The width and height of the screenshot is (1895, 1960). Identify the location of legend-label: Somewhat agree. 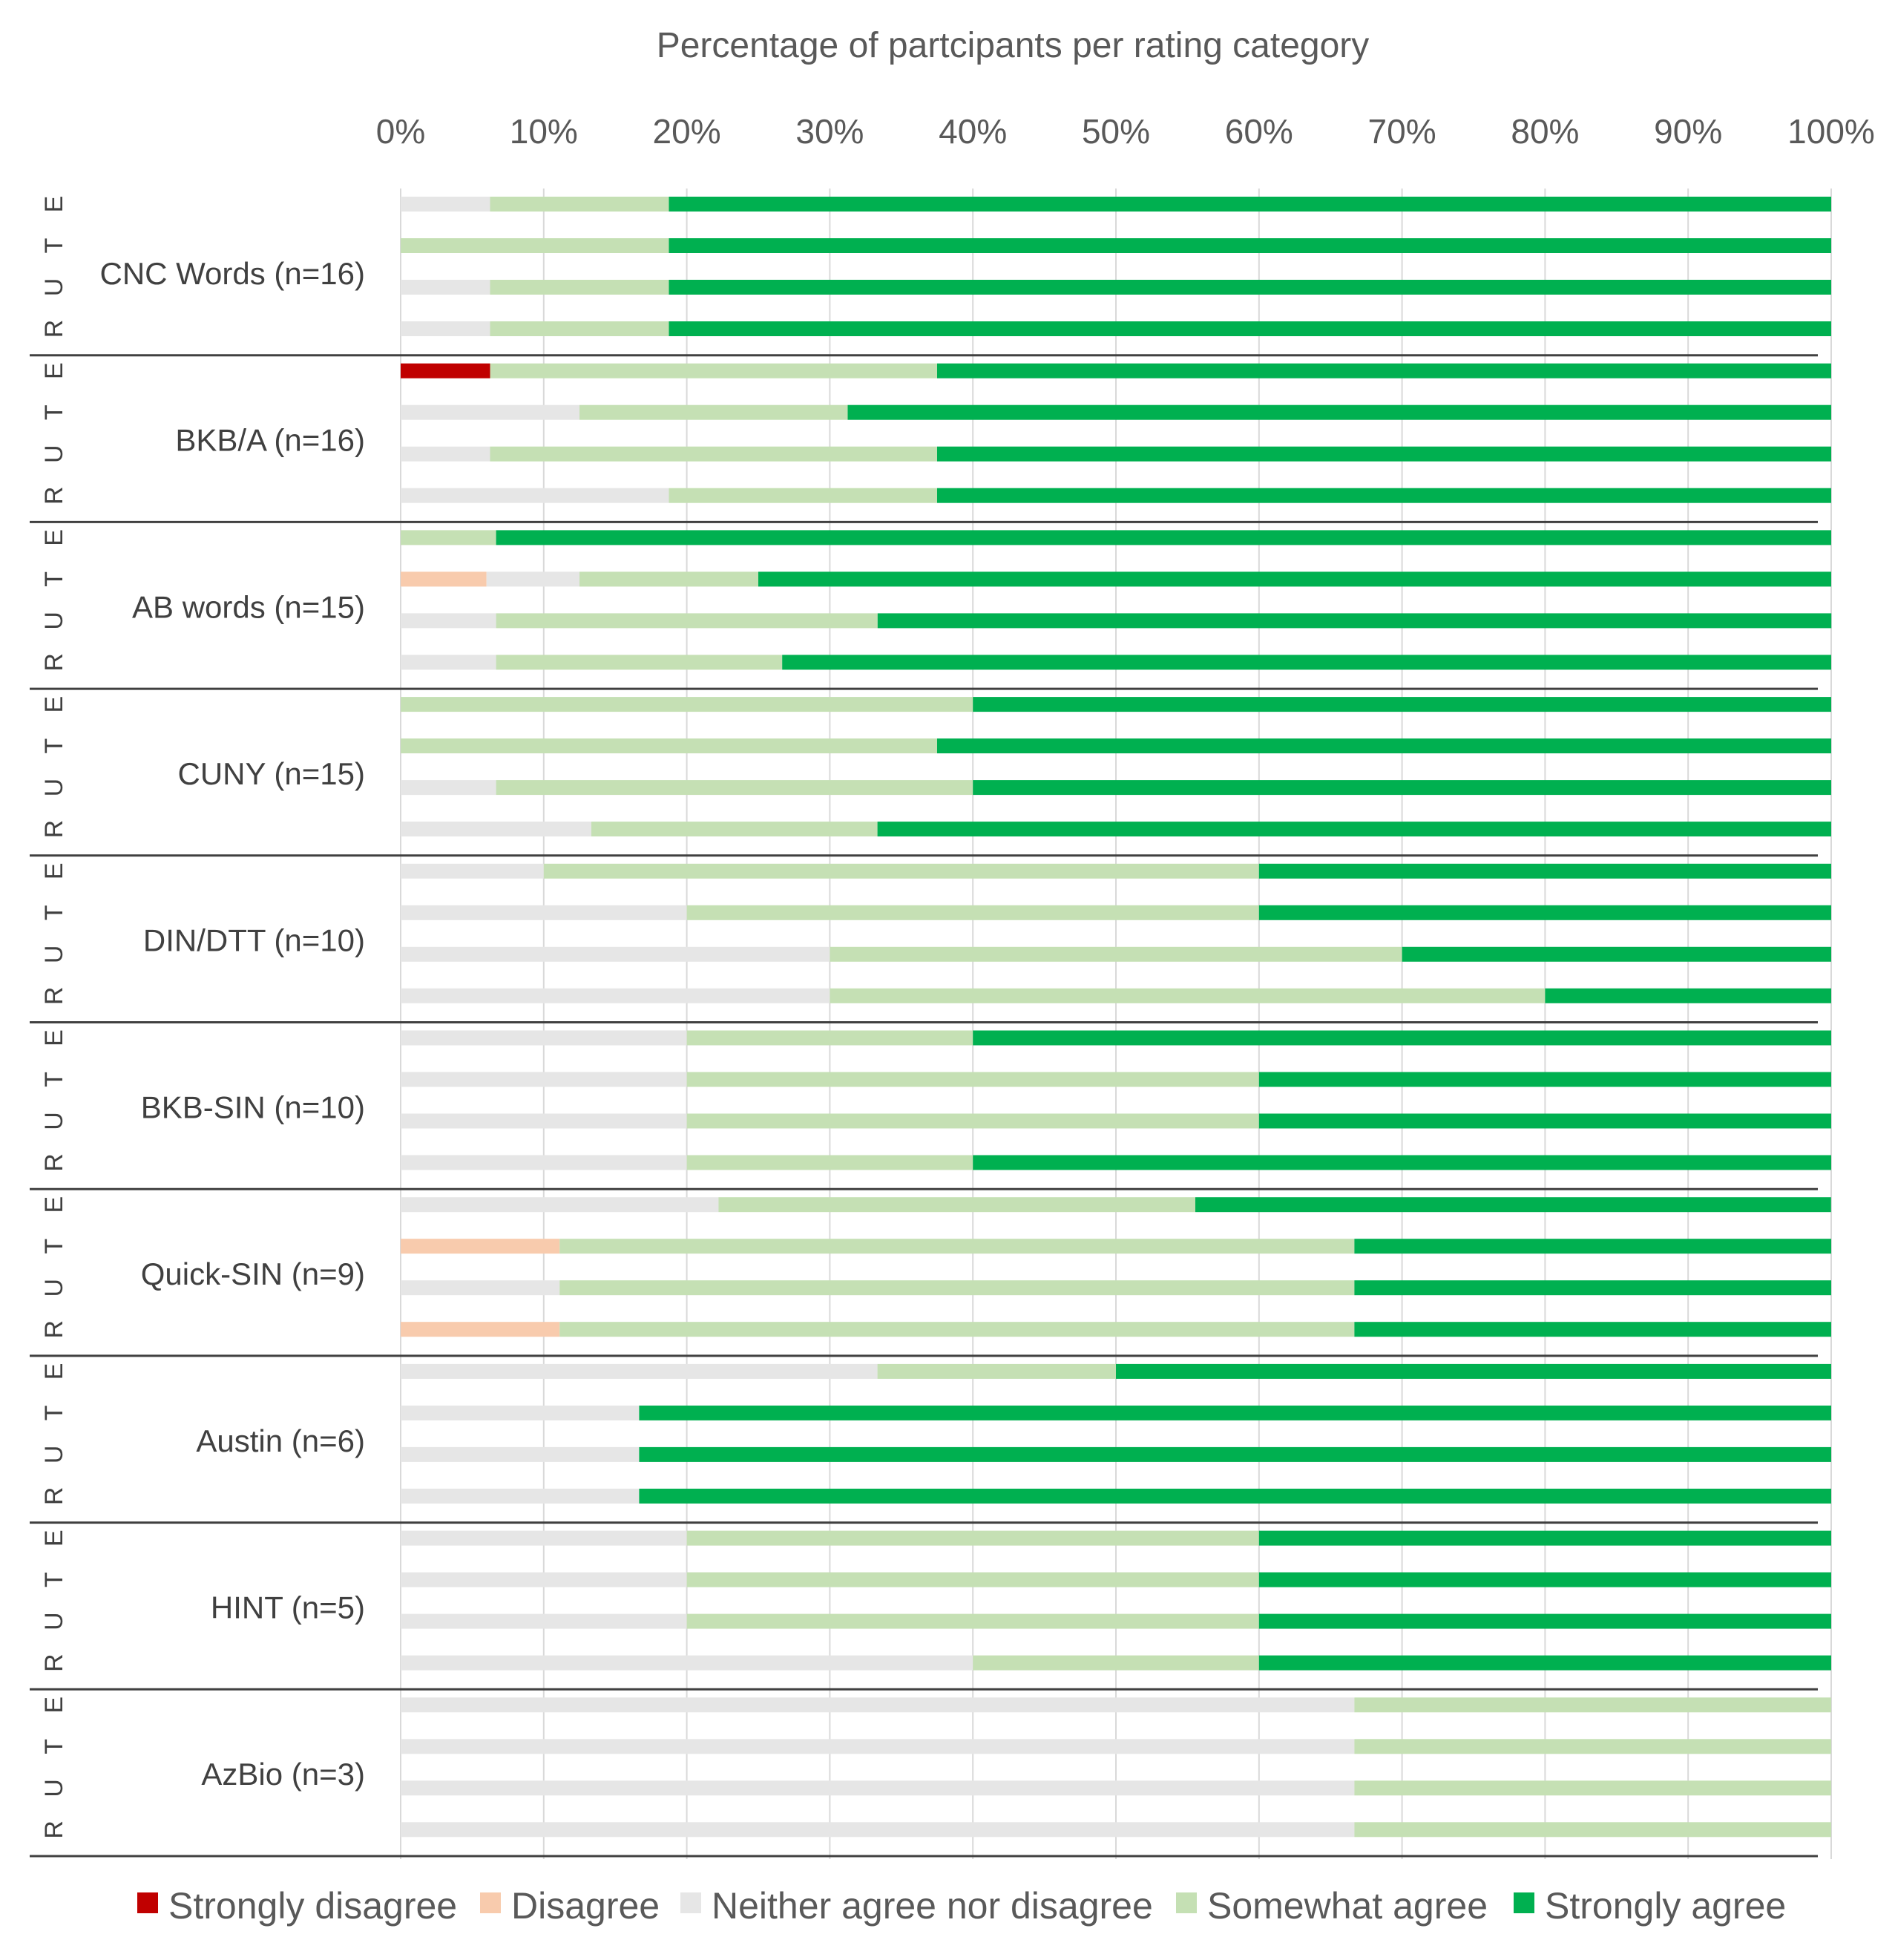
(1347, 1906).